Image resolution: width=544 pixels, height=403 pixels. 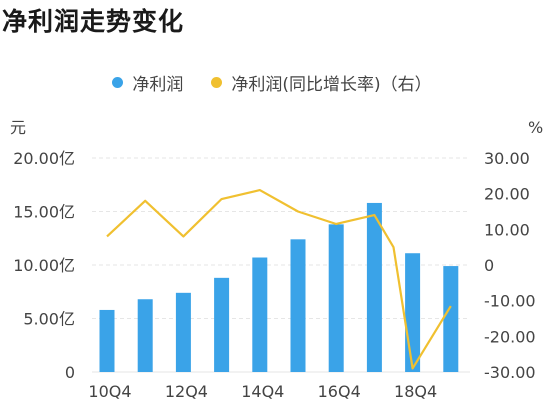 I want to click on left-tick-label: 20.00亿, so click(x=44, y=158).